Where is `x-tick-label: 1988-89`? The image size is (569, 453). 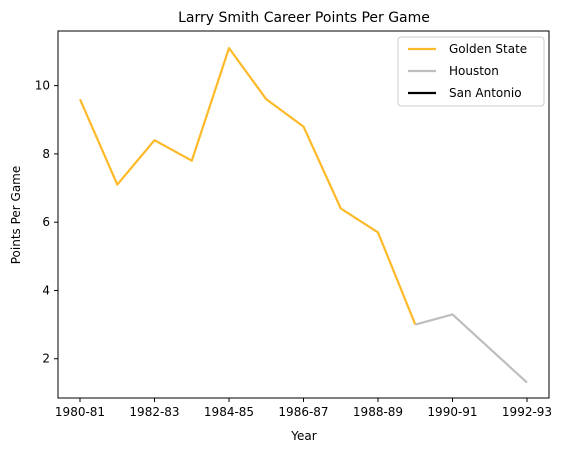 x-tick-label: 1988-89 is located at coordinates (378, 412).